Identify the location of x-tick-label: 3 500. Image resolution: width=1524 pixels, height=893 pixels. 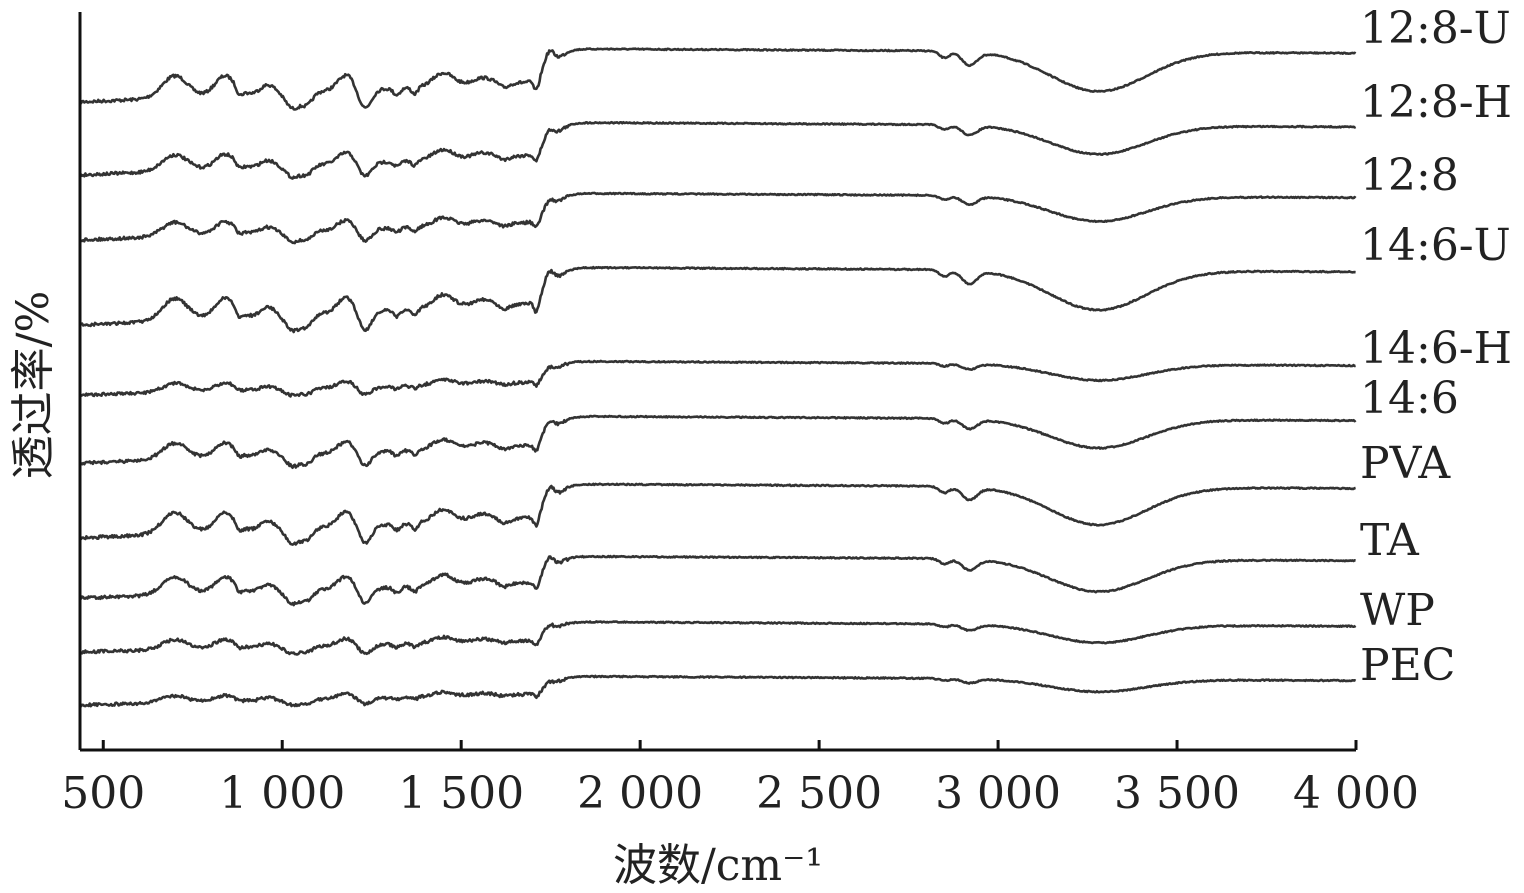
(1177, 793).